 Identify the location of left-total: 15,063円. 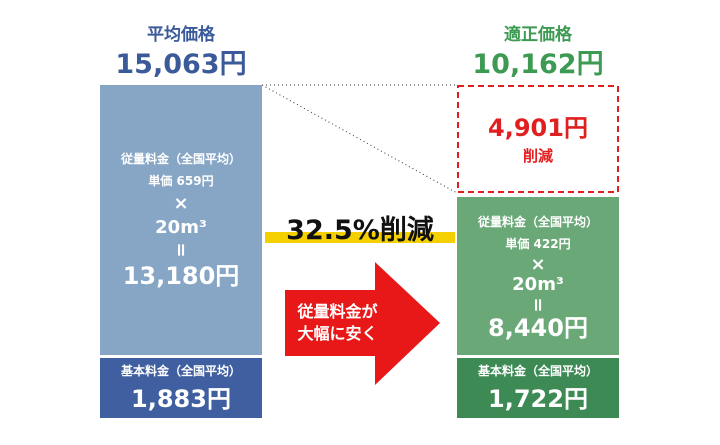
(181, 64).